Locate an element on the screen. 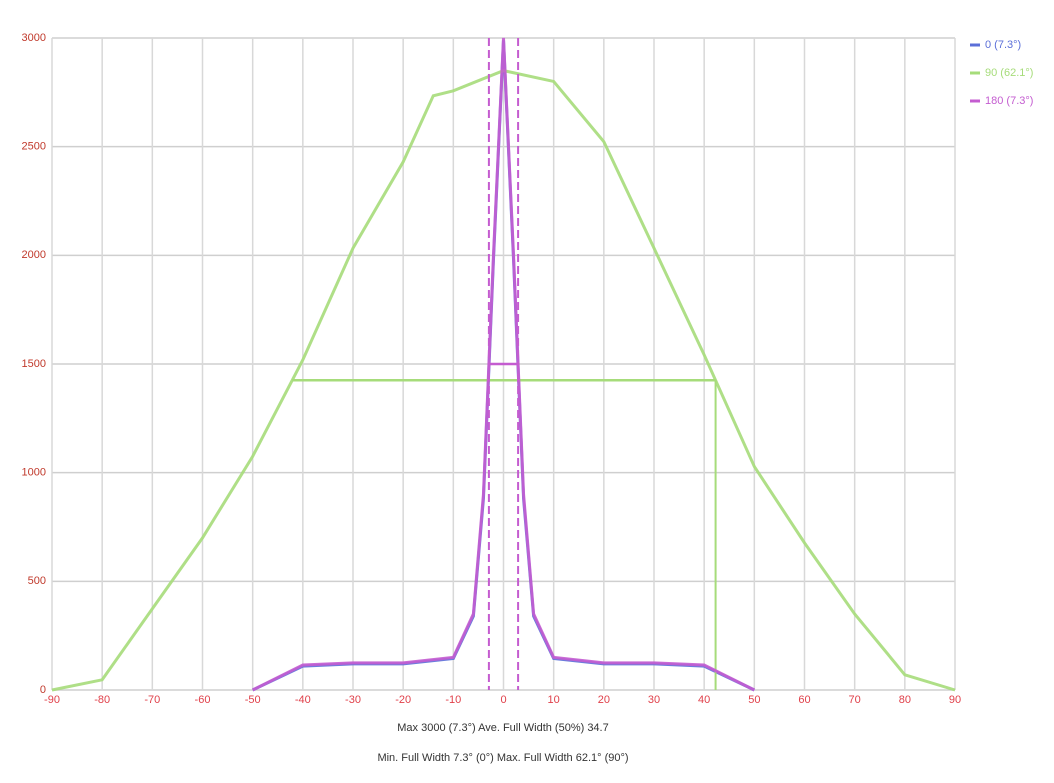 This screenshot has width=1054, height=783. y-tick-label: 1500 is located at coordinates (34, 364).